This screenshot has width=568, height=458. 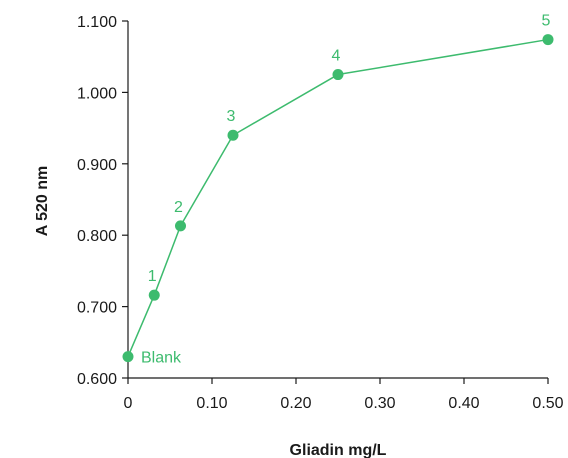 What do you see at coordinates (338, 450) in the screenshot?
I see `x-axis-title: Gliadin mg/L` at bounding box center [338, 450].